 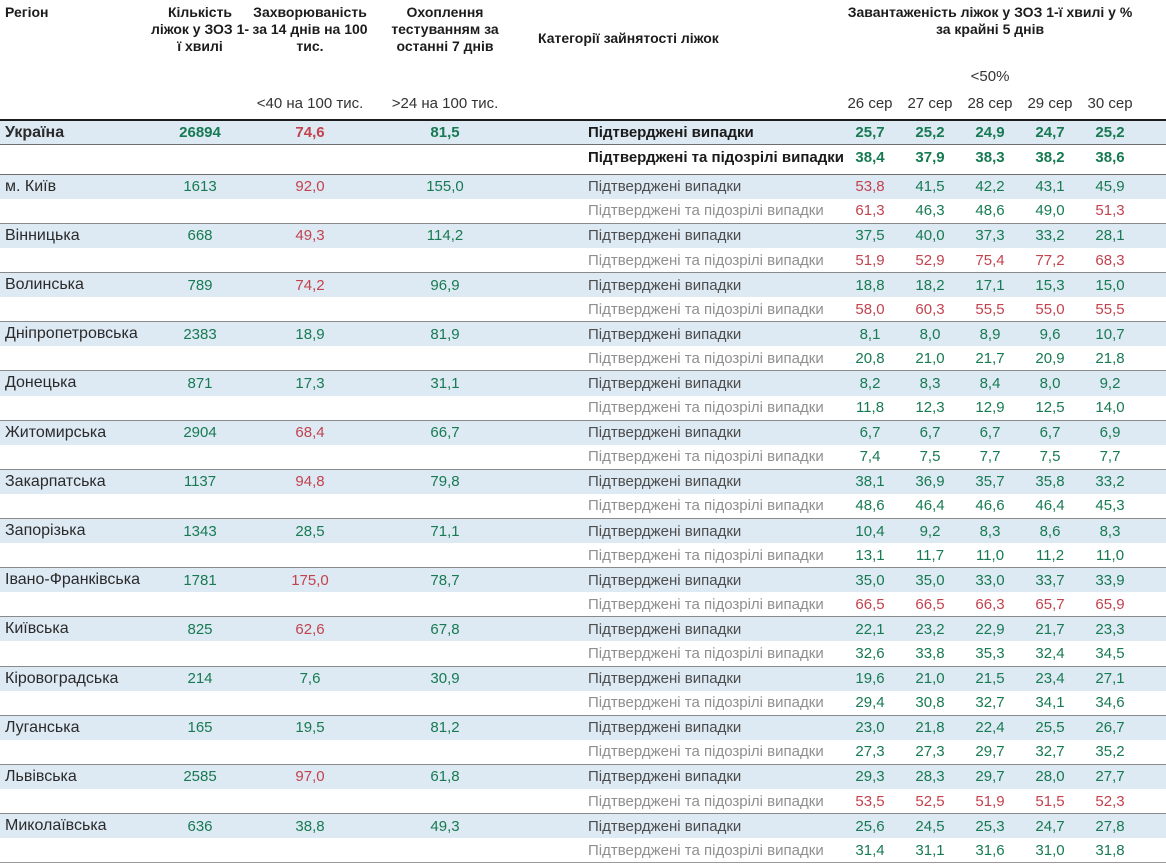 What do you see at coordinates (1110, 678) in the screenshot?
I see `occupancy-value: 27,1` at bounding box center [1110, 678].